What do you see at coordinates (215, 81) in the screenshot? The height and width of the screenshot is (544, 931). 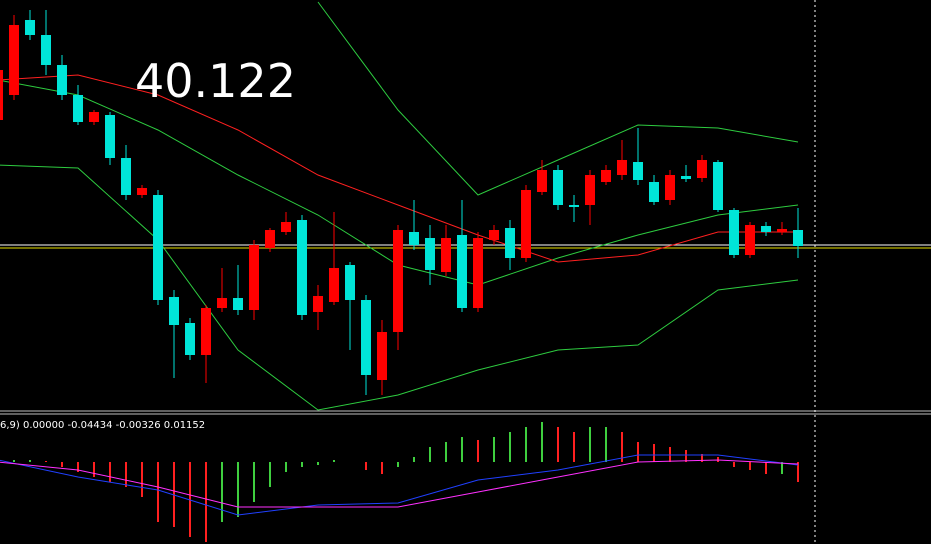 I see `price-label: 40.122` at bounding box center [215, 81].